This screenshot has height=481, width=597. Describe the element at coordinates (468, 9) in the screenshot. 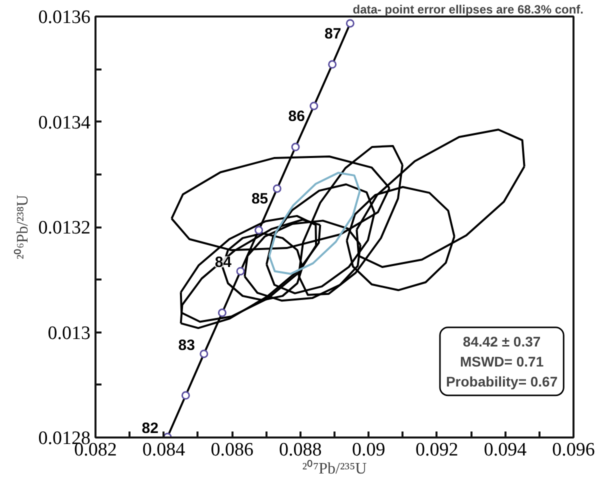

I see `text: data- point error ellipses are 68.3% conf.` at that location.